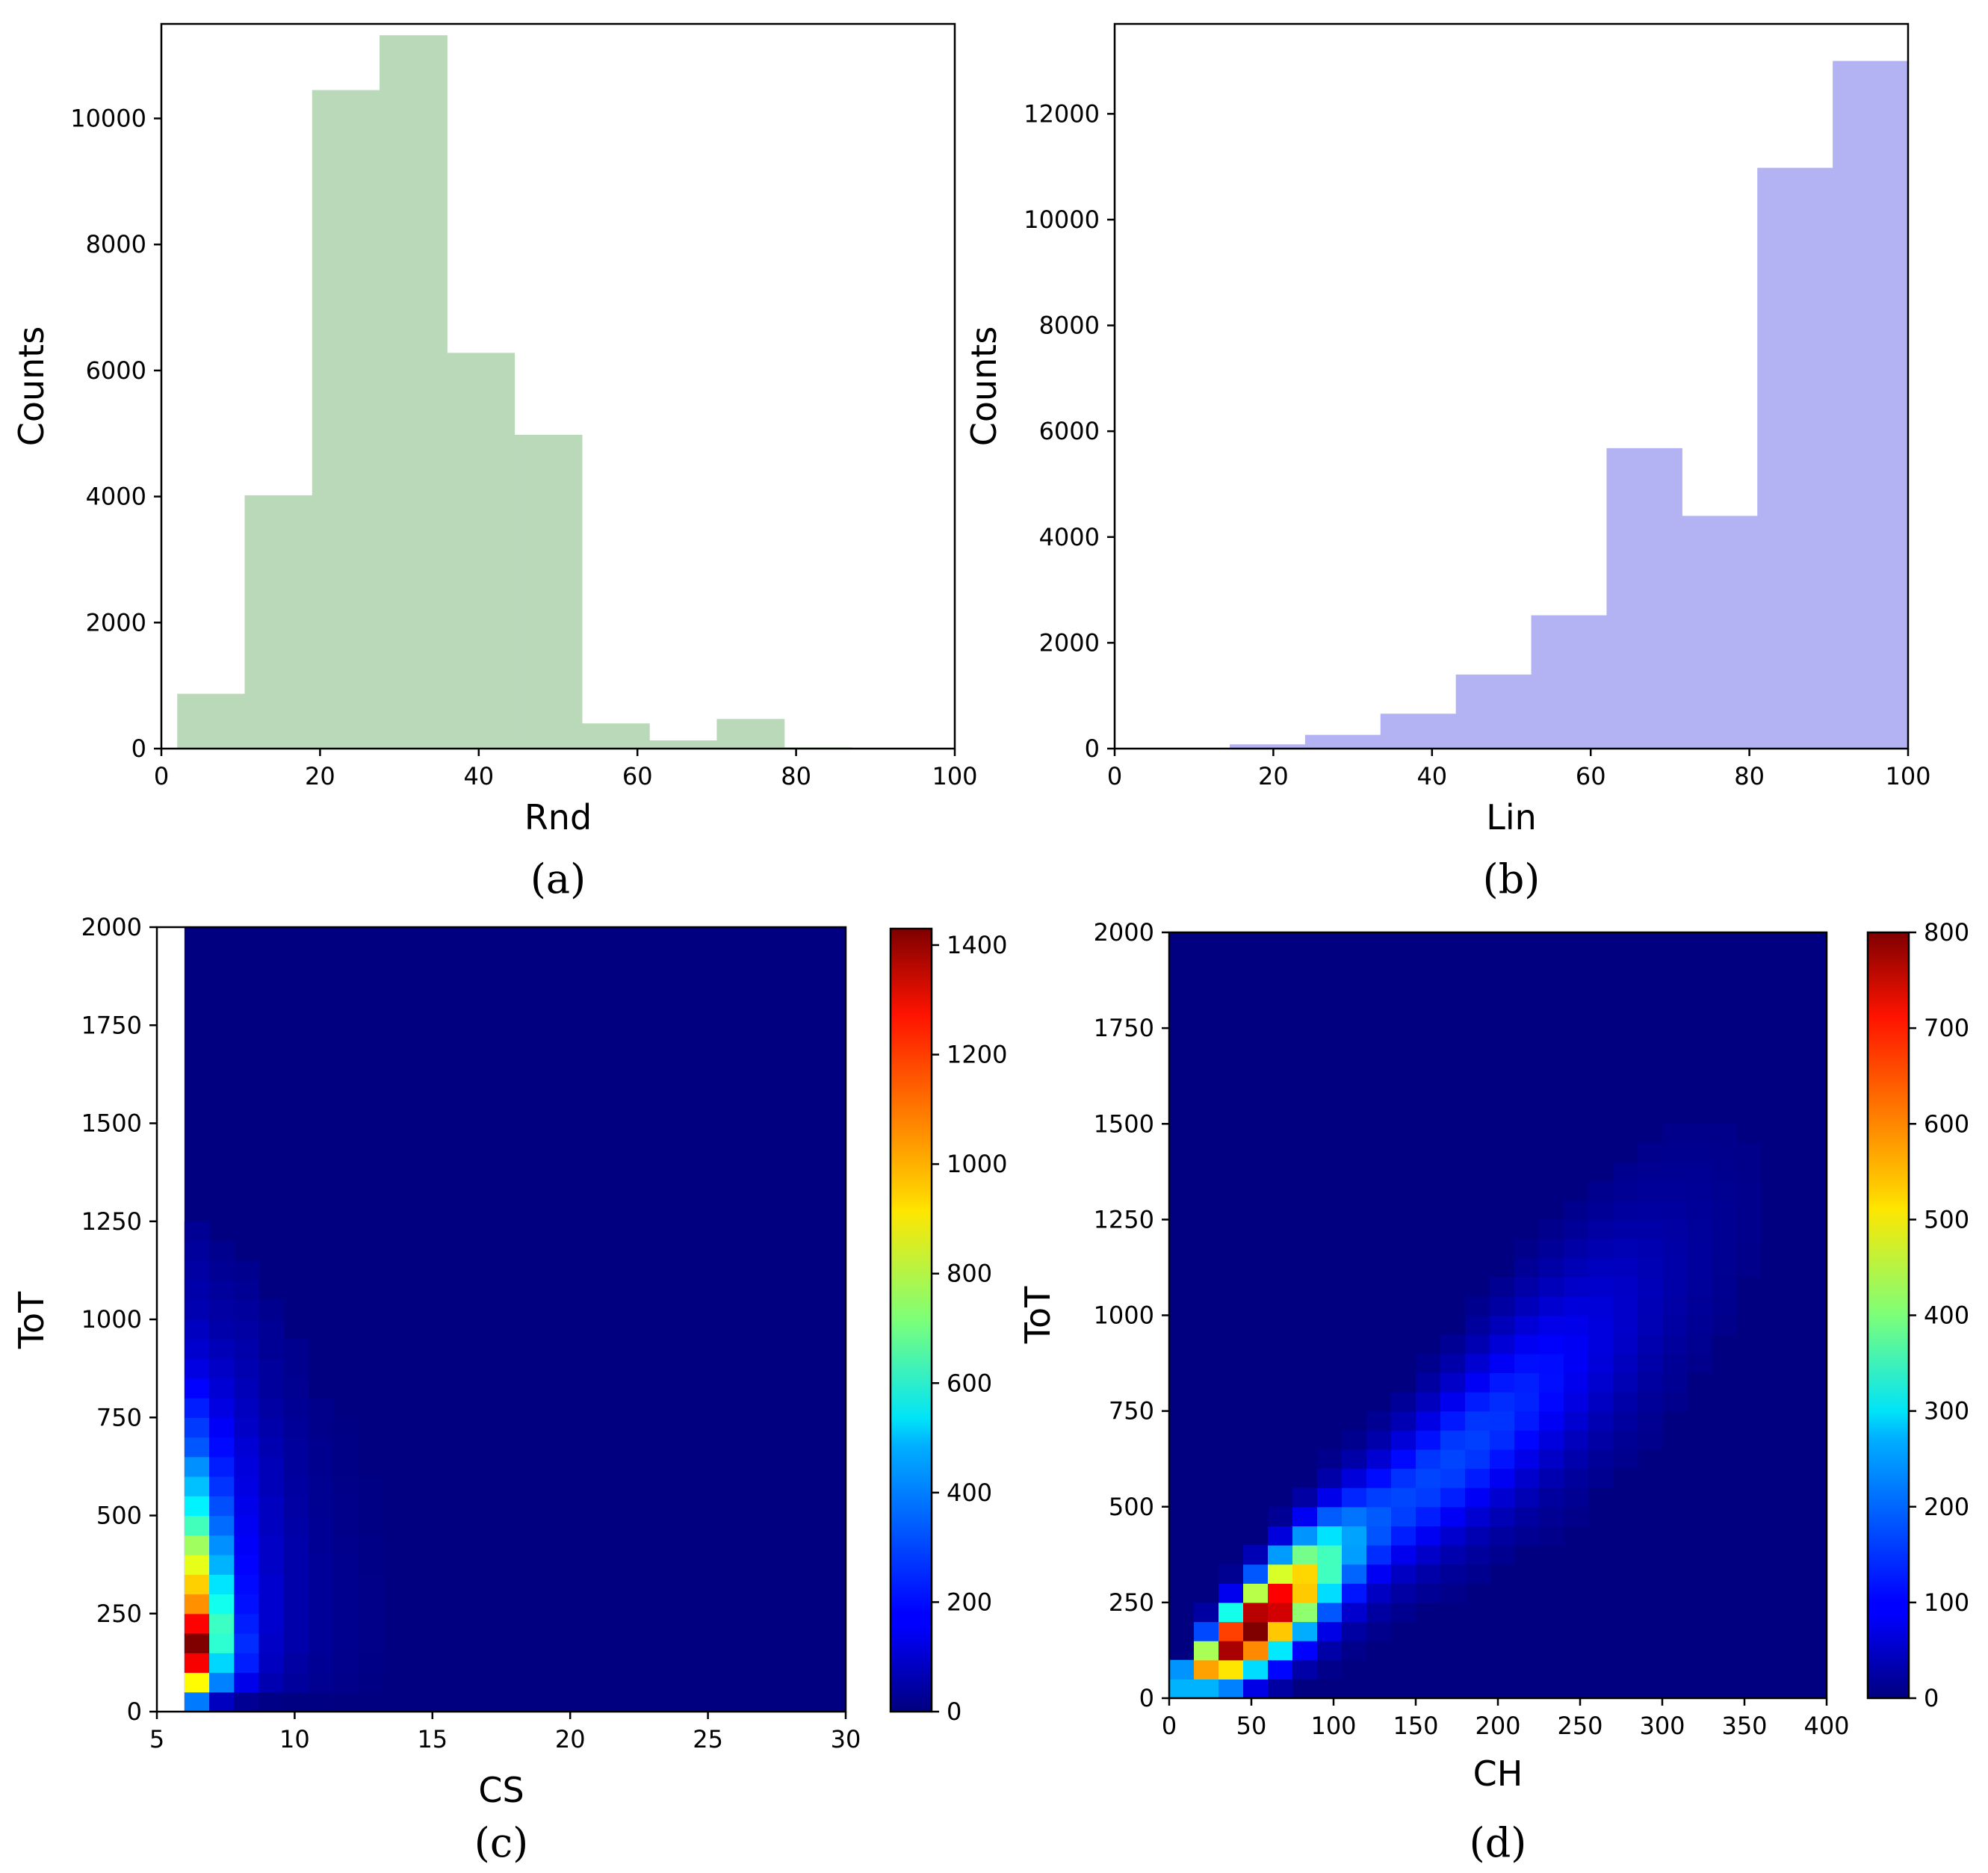 The image size is (1988, 1873). What do you see at coordinates (796, 776) in the screenshot?
I see `panel-a-xtick-label: 80` at bounding box center [796, 776].